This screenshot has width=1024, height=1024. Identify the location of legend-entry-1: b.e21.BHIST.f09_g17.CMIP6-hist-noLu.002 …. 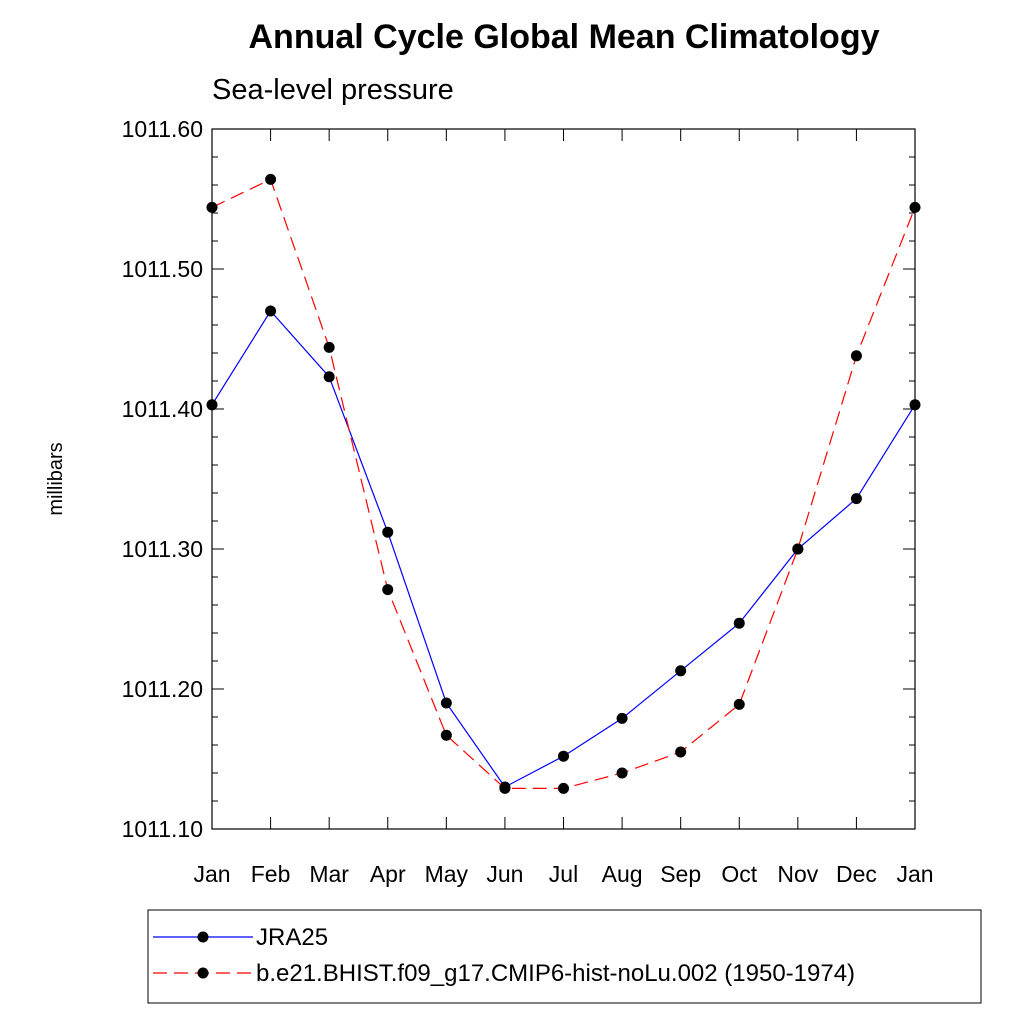
(504, 973).